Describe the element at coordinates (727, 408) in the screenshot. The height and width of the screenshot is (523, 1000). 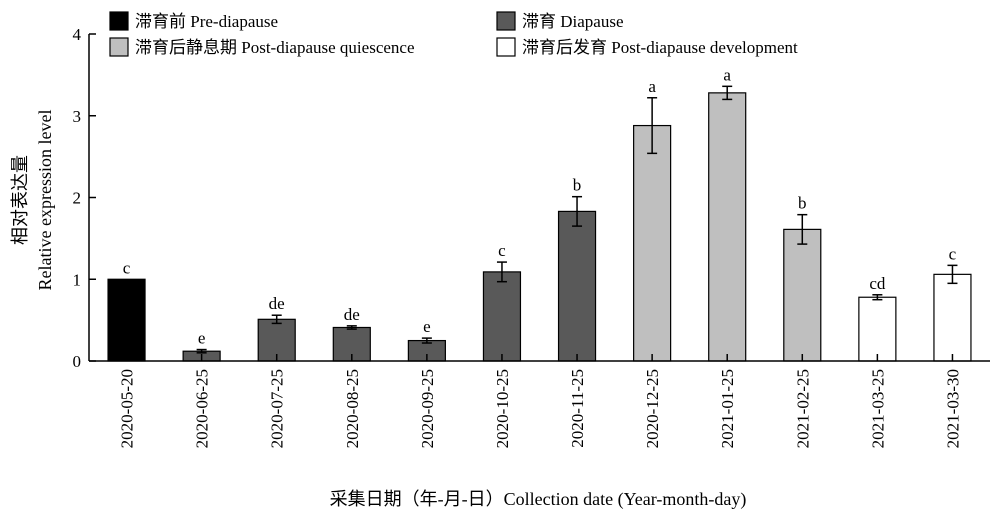
I see `x-tick-label: 2021-01-25` at that location.